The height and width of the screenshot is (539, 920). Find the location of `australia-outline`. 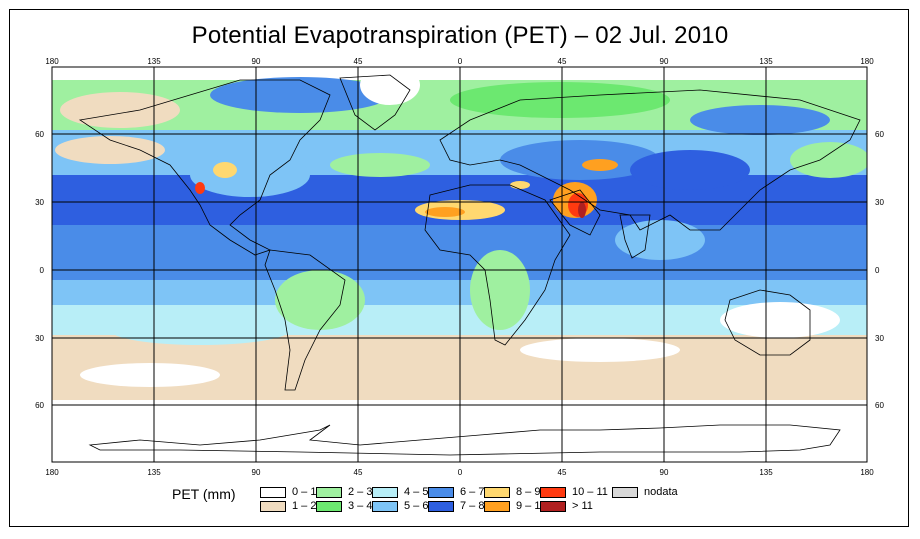

australia-outline is located at coordinates (767, 322).